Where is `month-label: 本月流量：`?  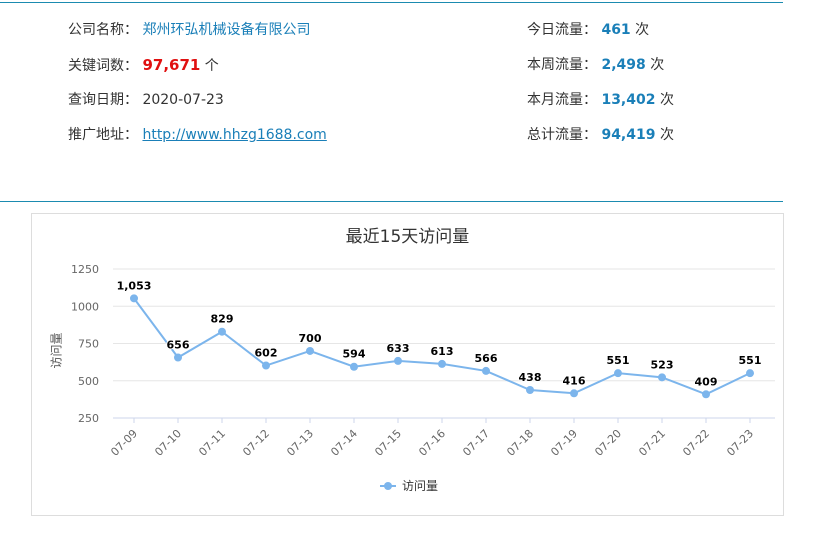 month-label: 本月流量： is located at coordinates (562, 100).